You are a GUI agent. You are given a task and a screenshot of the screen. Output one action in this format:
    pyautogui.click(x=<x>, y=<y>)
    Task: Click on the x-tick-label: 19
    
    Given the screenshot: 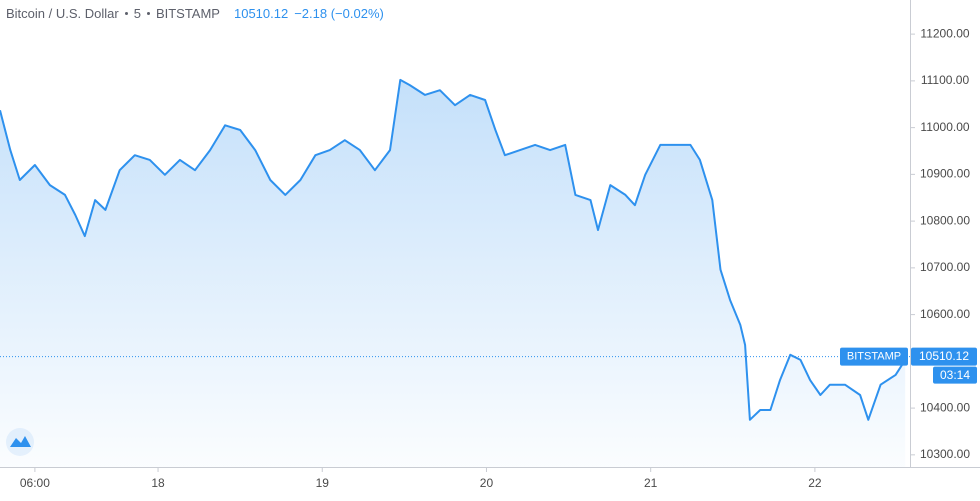 What is the action you would take?
    pyautogui.click(x=323, y=483)
    